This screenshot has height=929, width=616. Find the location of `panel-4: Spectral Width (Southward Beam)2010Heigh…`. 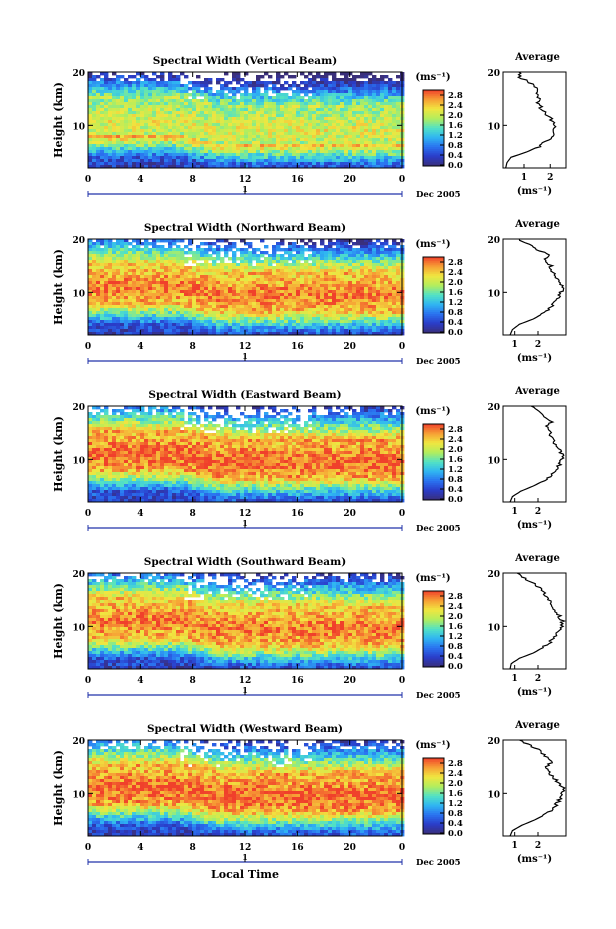

panel-4: Spectral Width (Southward Beam)2010Heigh… is located at coordinates (309, 627).